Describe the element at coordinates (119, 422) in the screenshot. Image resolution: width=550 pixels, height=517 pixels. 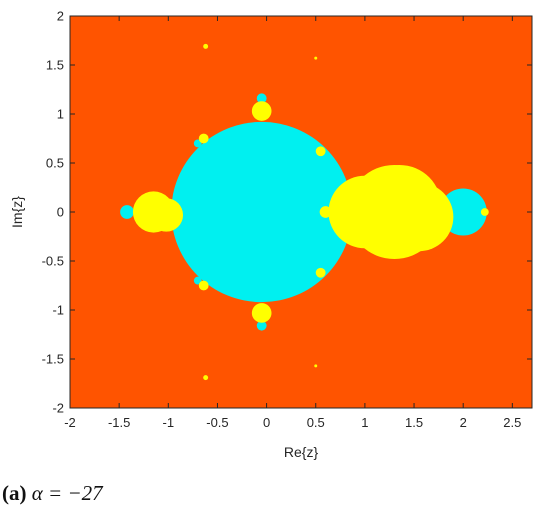
I see `x-tick-label-1: -1.5` at that location.